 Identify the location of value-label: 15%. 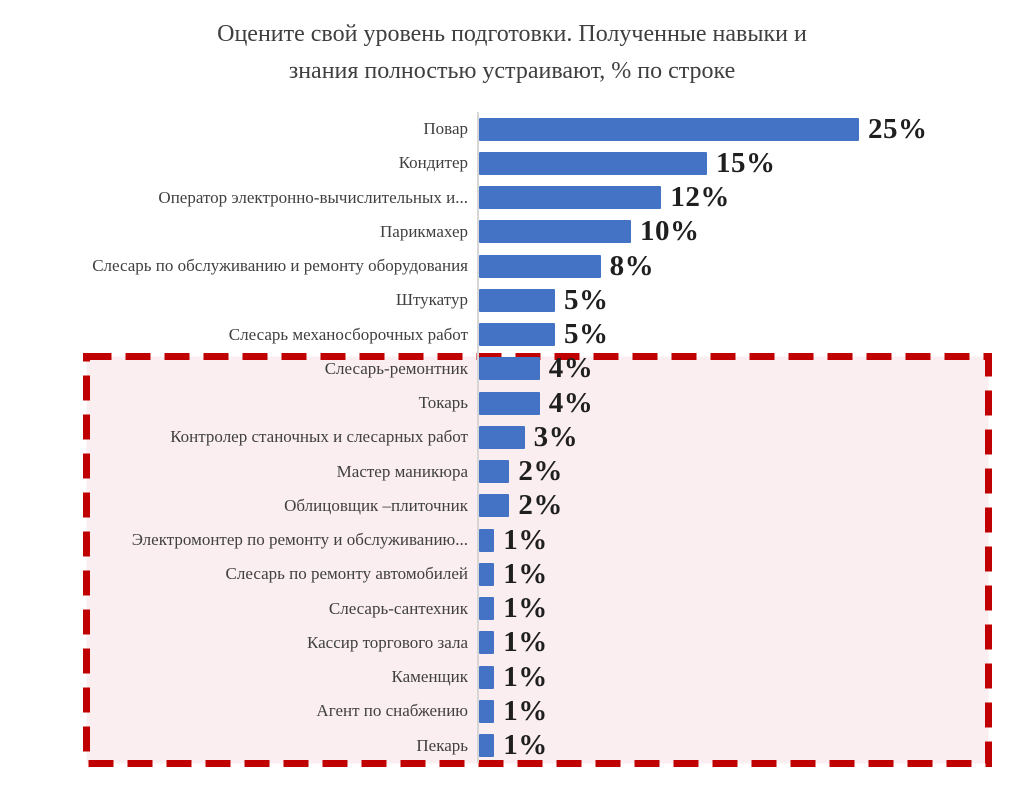
(746, 162).